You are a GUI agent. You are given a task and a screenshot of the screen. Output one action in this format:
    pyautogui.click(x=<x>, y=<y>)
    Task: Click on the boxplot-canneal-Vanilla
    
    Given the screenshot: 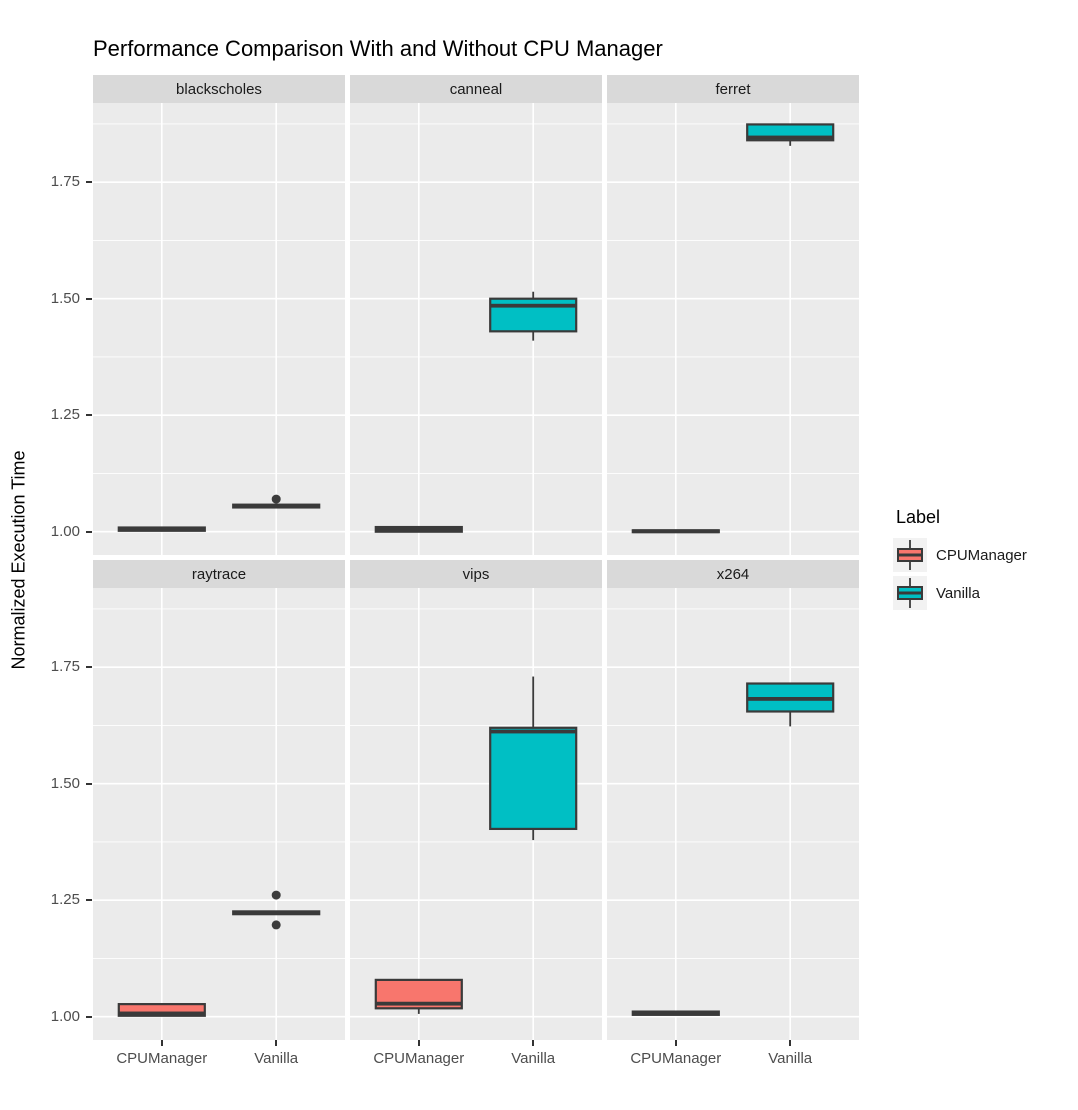 What is the action you would take?
    pyautogui.click(x=533, y=316)
    